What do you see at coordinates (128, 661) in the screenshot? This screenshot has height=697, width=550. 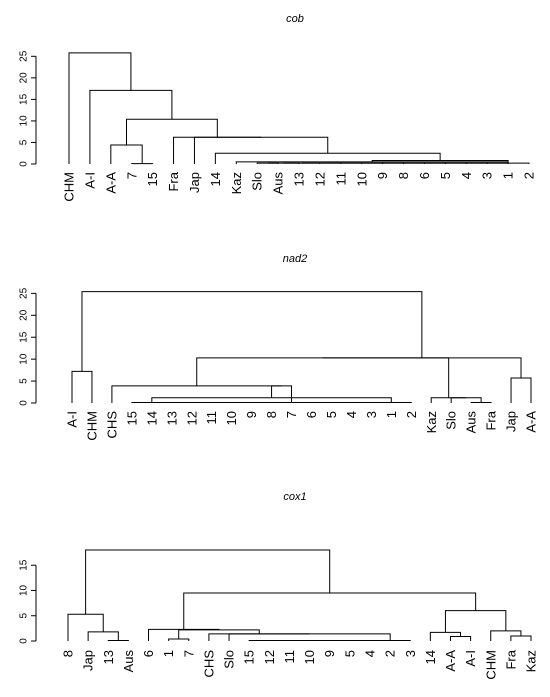 I see `leaf-label: Aus` at bounding box center [128, 661].